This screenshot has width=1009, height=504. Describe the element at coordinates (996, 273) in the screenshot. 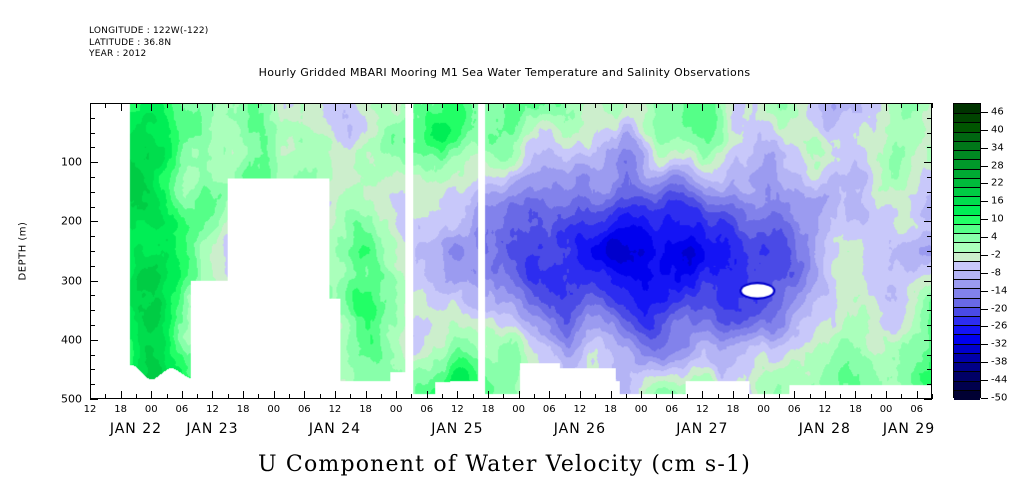

I see `colorbar-tick-label: -8` at that location.